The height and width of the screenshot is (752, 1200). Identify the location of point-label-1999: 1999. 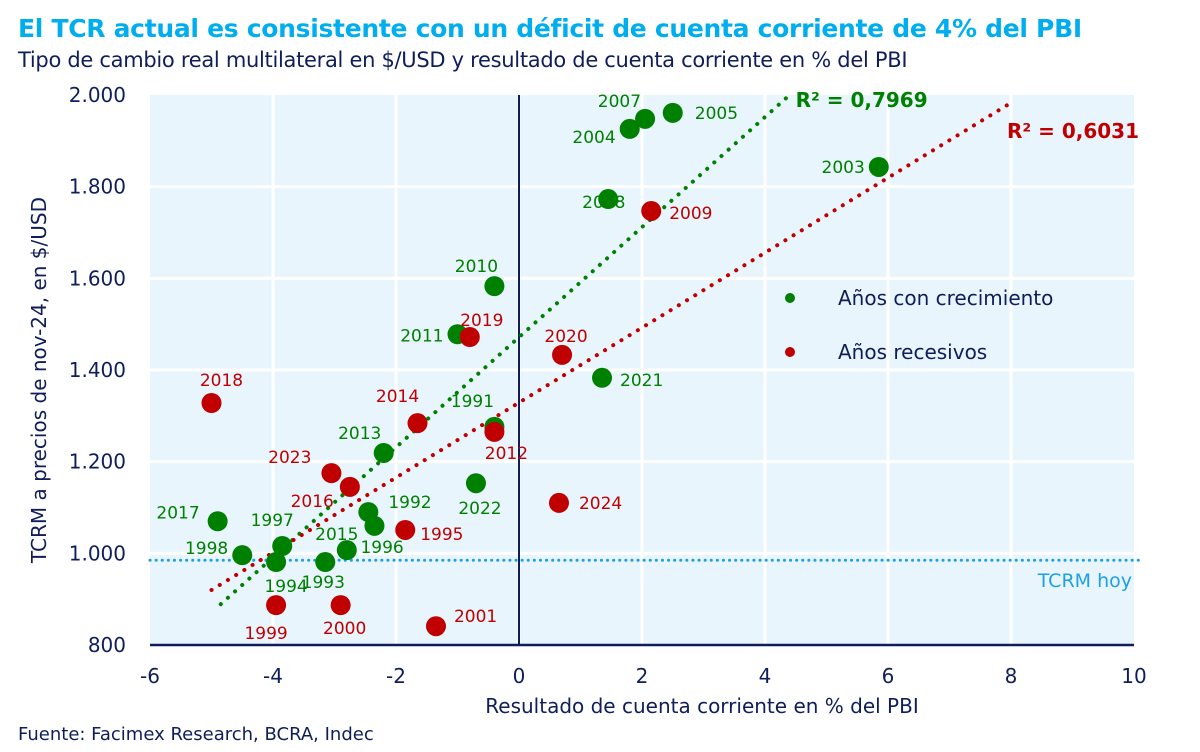
(265, 634).